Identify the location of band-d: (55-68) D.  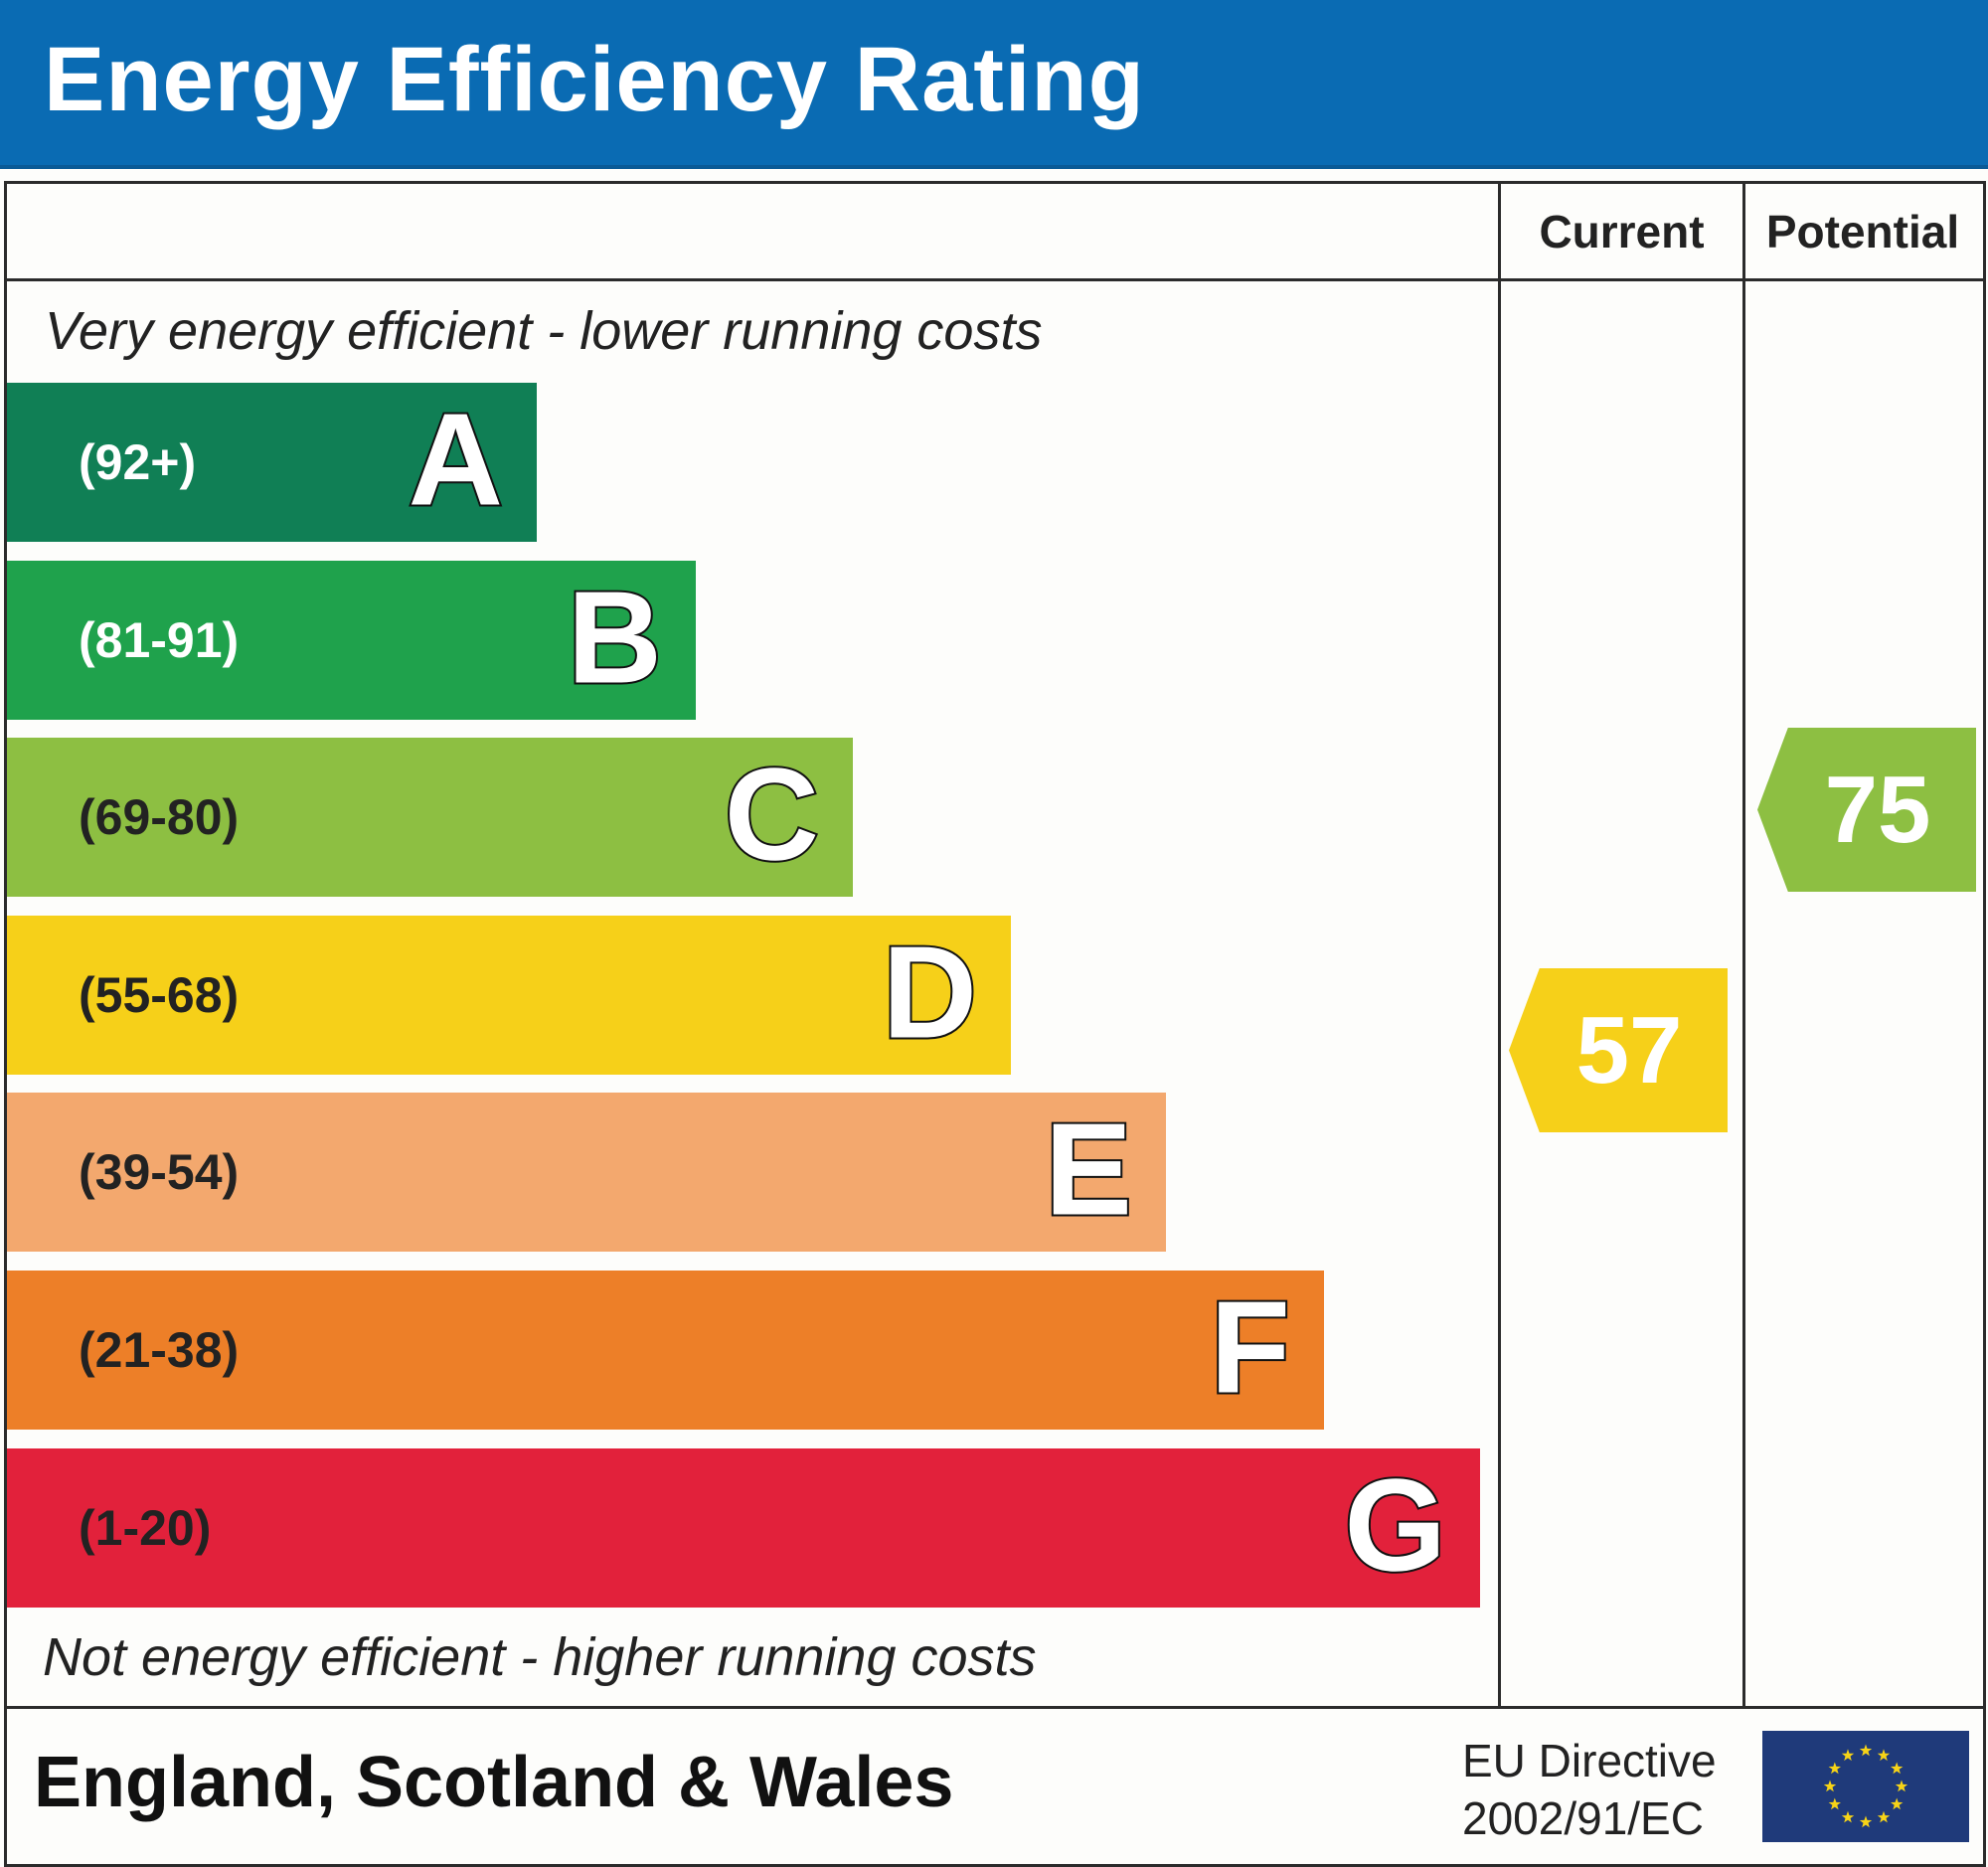
(509, 995).